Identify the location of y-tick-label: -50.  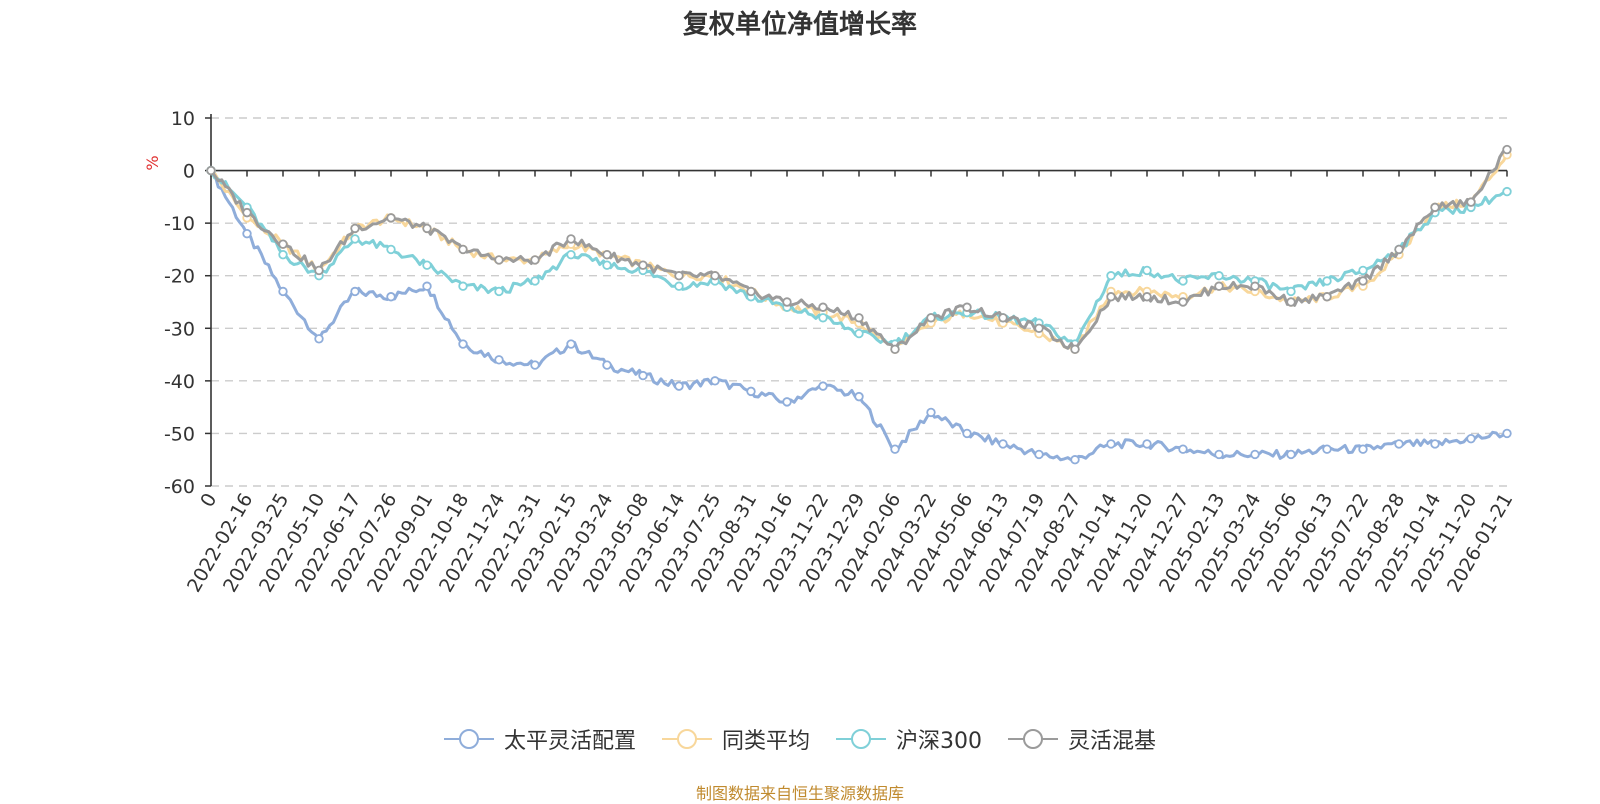
(179, 434).